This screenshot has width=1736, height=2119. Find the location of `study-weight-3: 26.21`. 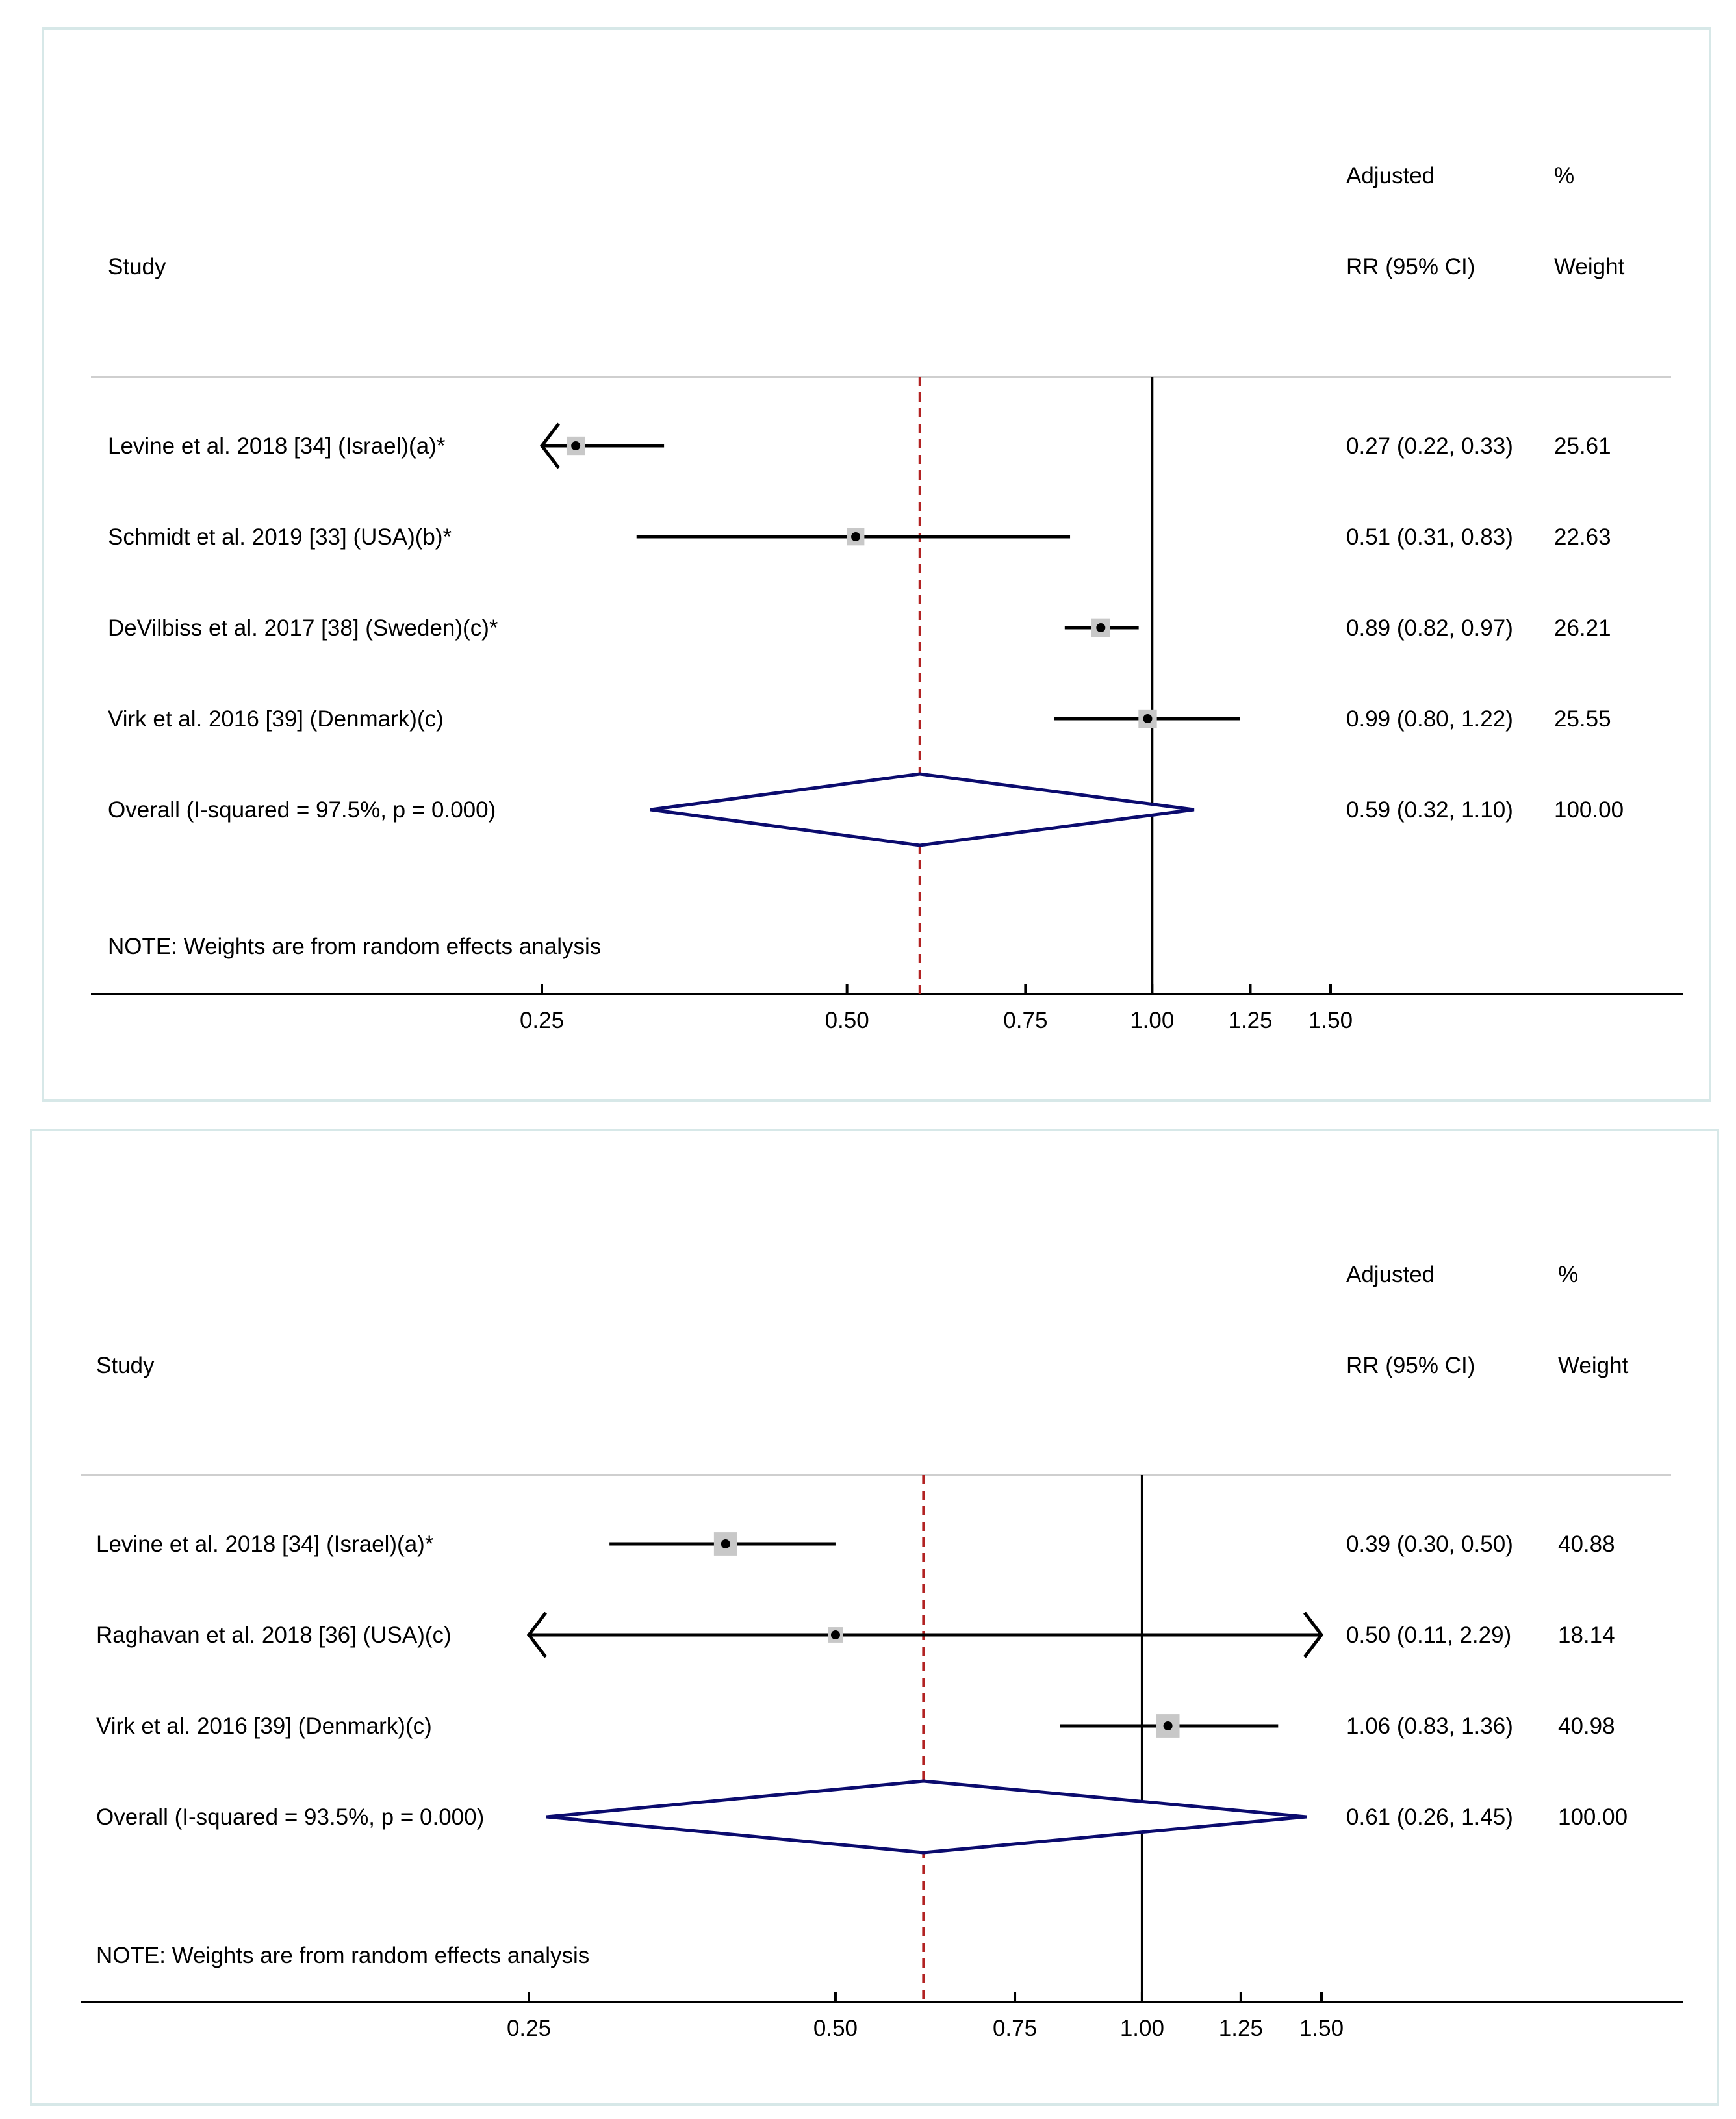

study-weight-3: 26.21 is located at coordinates (1582, 628).